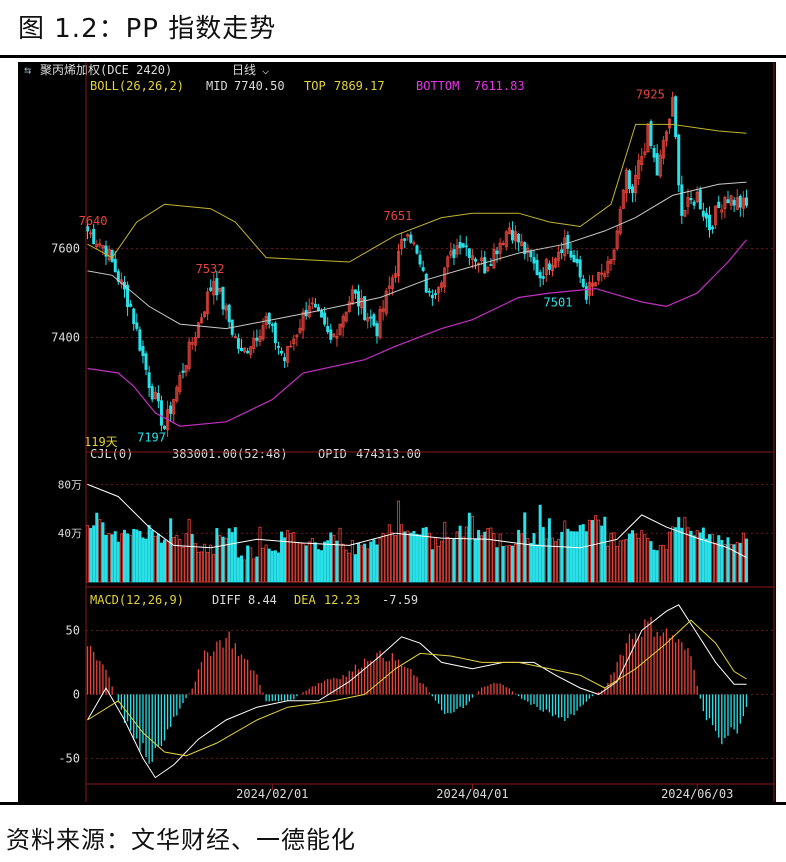  Describe the element at coordinates (244, 70) in the screenshot. I see `period-selector: 日线` at that location.